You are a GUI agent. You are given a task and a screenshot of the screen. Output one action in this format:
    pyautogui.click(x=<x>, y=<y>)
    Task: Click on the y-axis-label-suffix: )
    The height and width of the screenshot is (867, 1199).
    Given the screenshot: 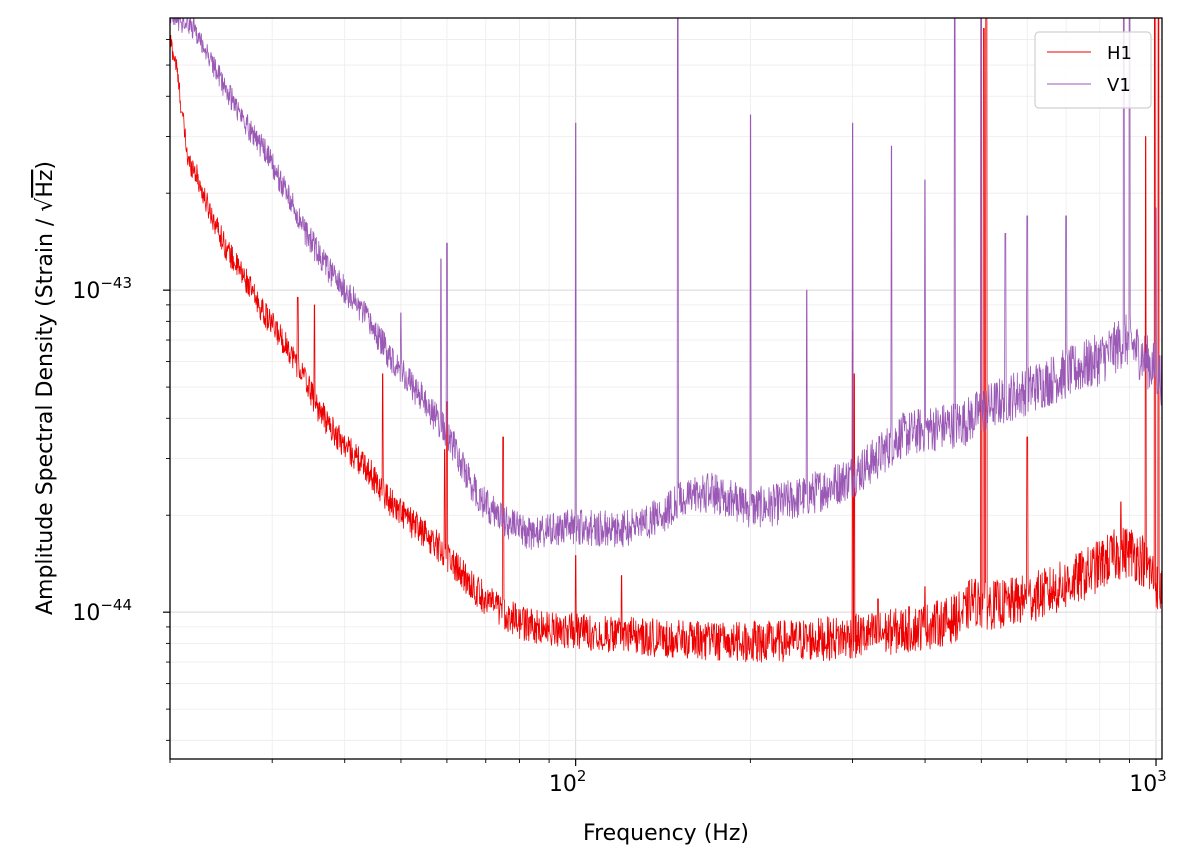 What is the action you would take?
    pyautogui.click(x=45, y=165)
    